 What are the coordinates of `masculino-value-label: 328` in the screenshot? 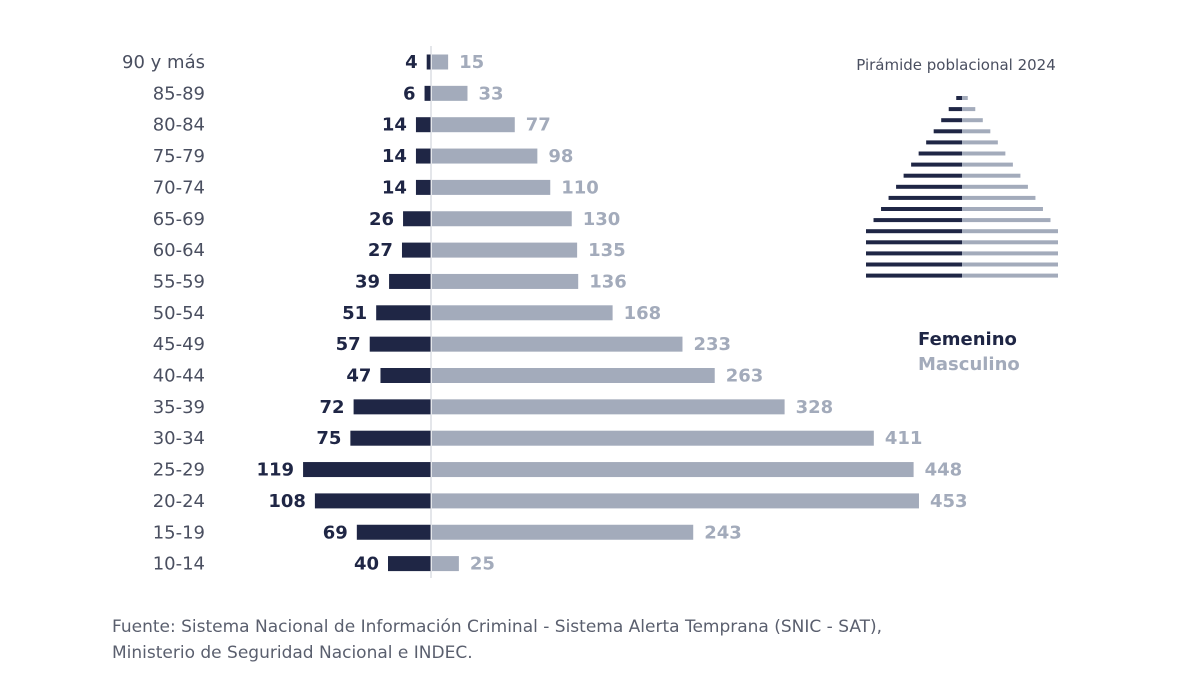 It's located at (815, 407).